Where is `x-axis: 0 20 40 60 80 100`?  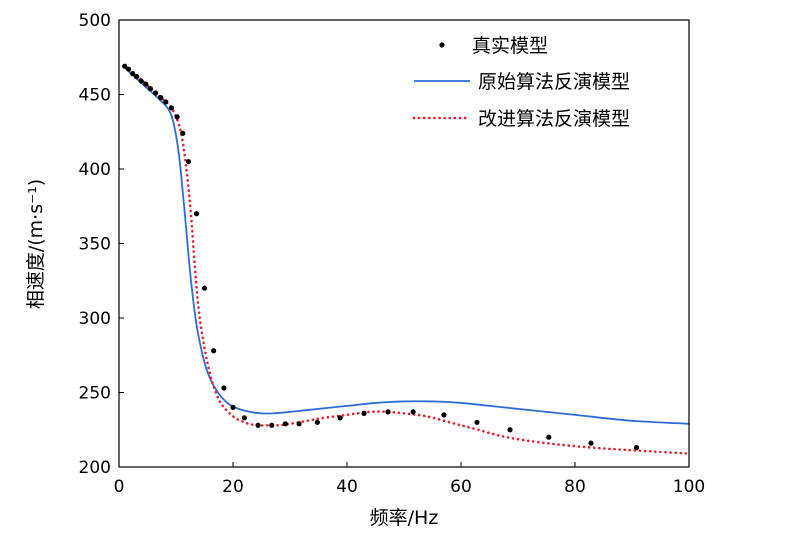
x-axis: 0 20 40 60 80 100 is located at coordinates (409, 479).